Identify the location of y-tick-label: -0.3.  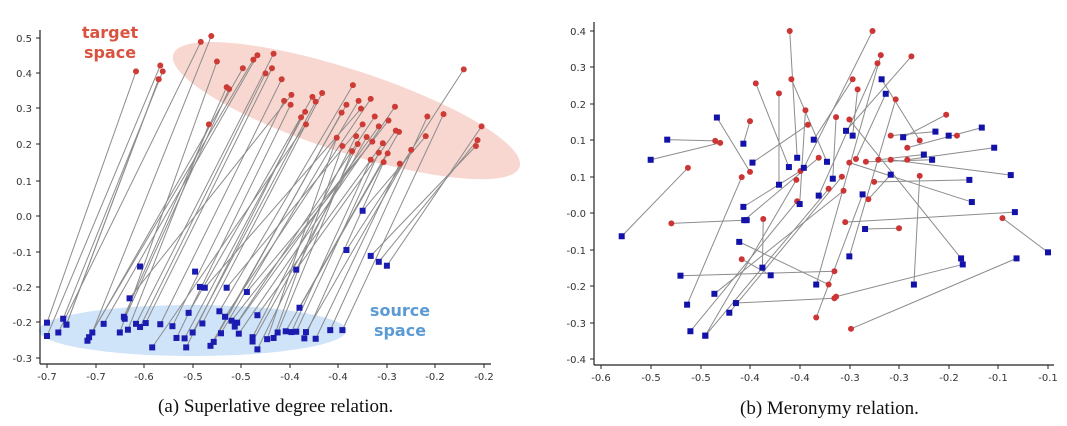
(22, 359).